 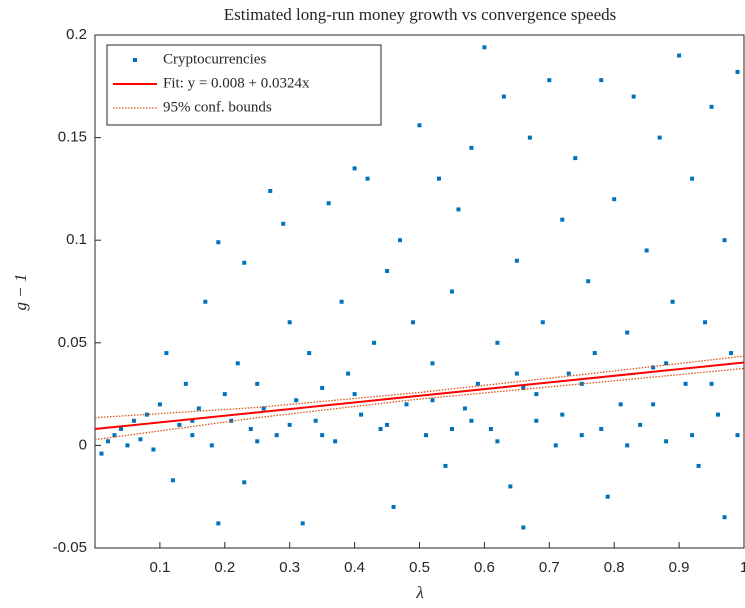 What do you see at coordinates (484, 567) in the screenshot?
I see `x-tick-label: 0.6` at bounding box center [484, 567].